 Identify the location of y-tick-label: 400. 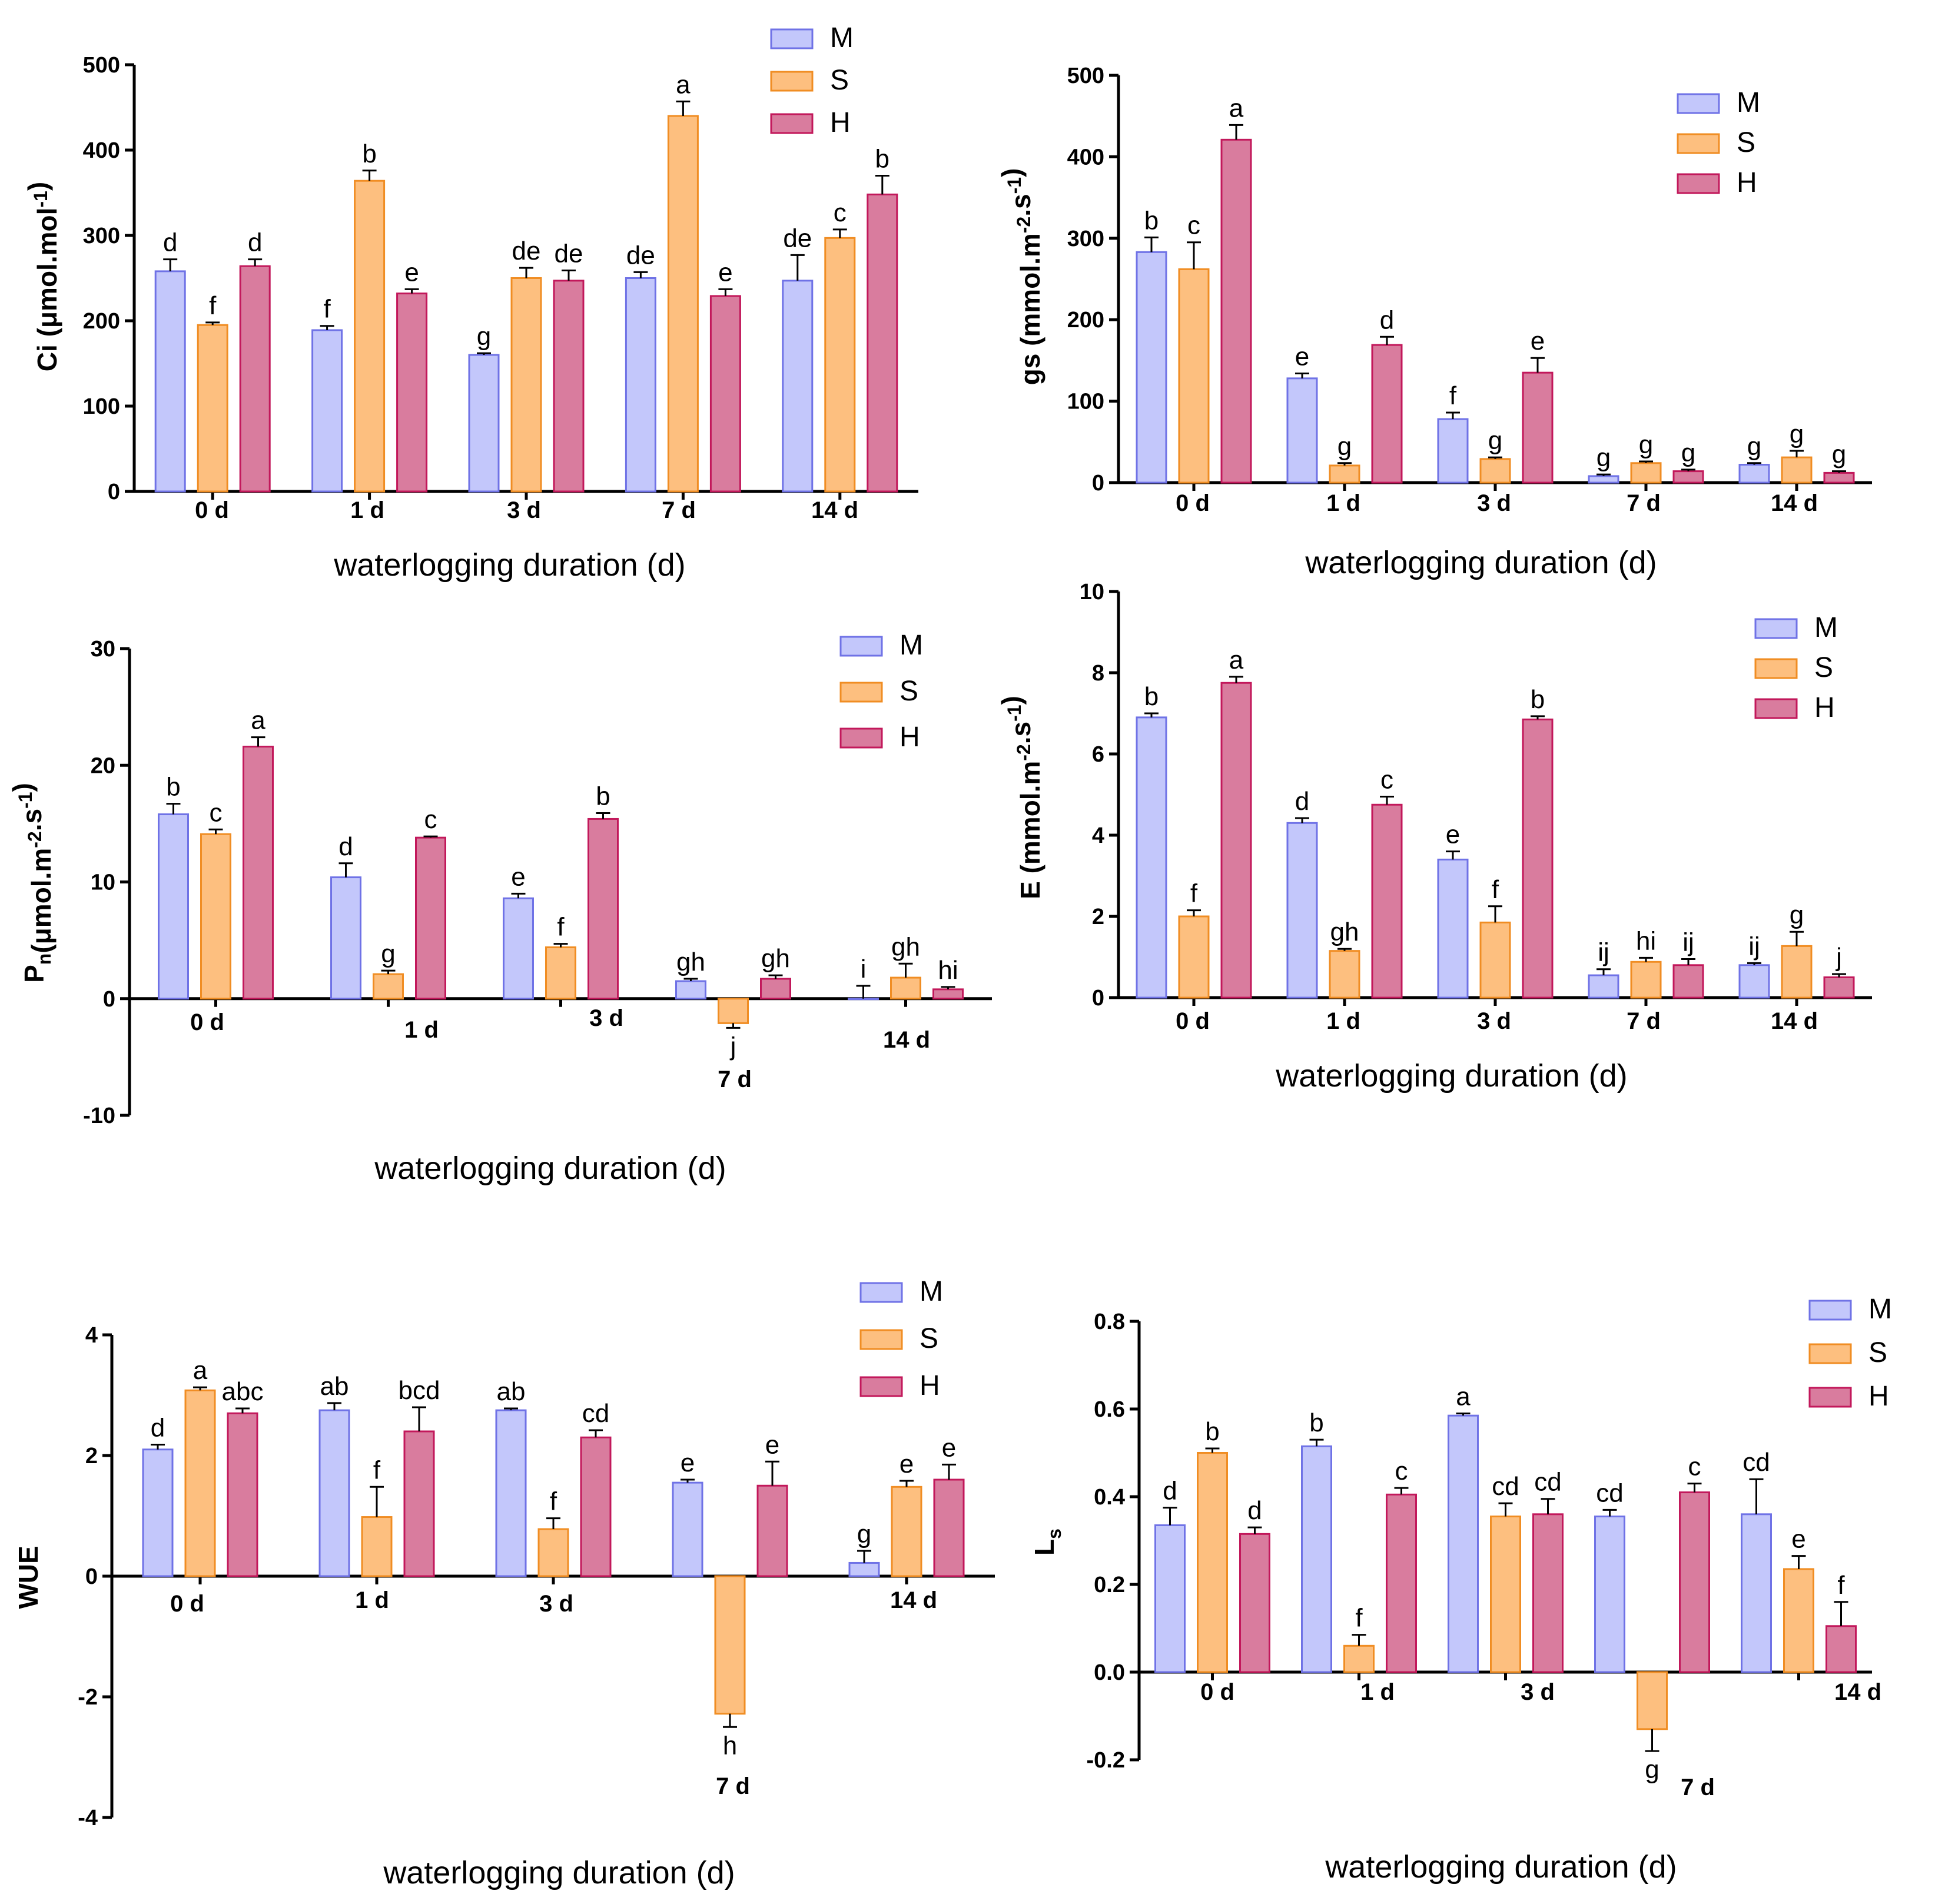
(101, 150).